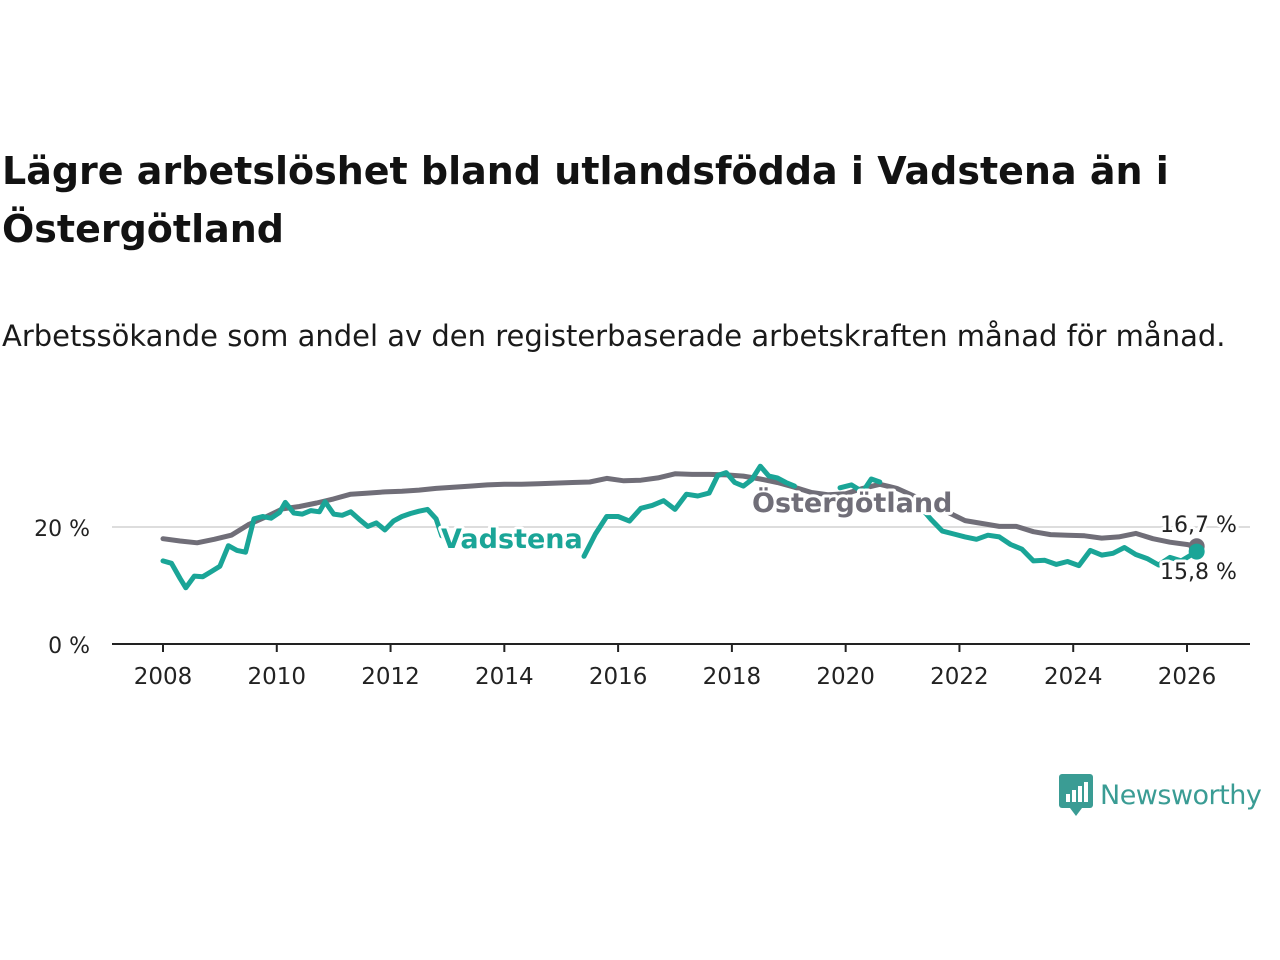 The image size is (1280, 960). Describe the element at coordinates (959, 677) in the screenshot. I see `x-tick-label: 2022` at that location.